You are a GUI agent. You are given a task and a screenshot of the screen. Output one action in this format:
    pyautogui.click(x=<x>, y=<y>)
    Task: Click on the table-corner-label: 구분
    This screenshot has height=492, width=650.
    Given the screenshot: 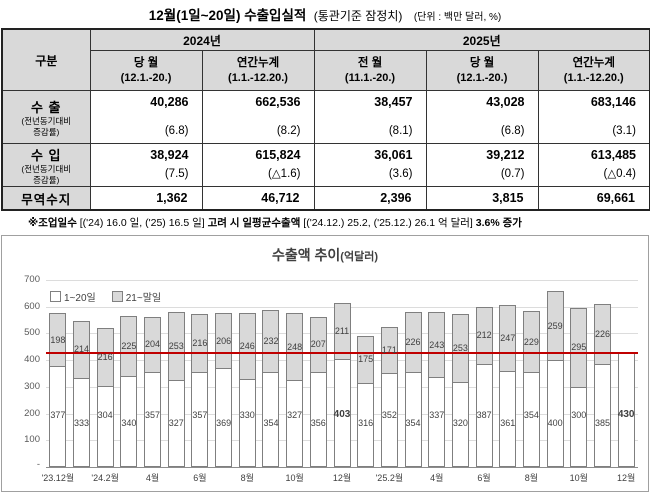 What is the action you would take?
    pyautogui.click(x=46, y=59)
    